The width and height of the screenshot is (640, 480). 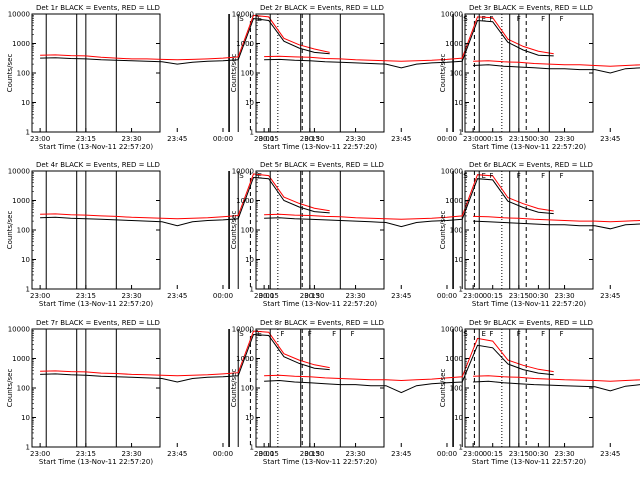 I want to click on chart-title: Det 4r BLACK = Events, RED = LLD, so click(x=98, y=165).